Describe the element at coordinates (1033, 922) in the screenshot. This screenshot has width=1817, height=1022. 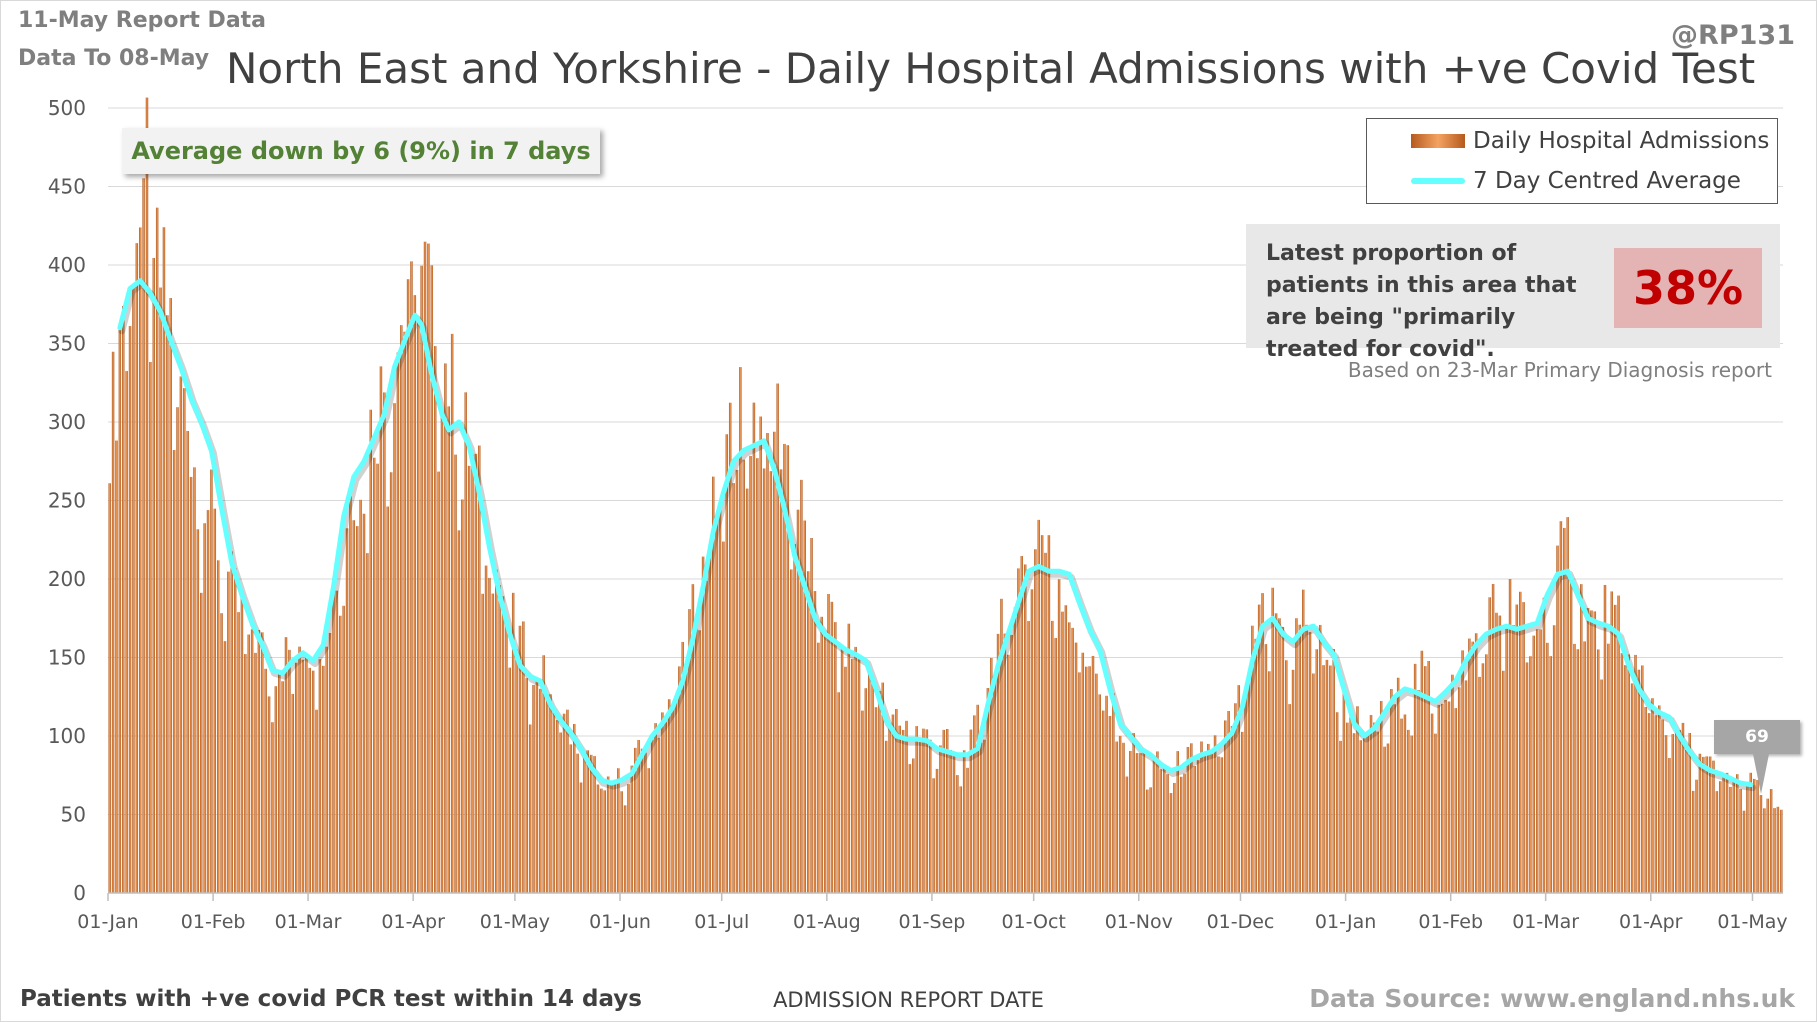
I see `x-tick-label: 01-Oct` at that location.